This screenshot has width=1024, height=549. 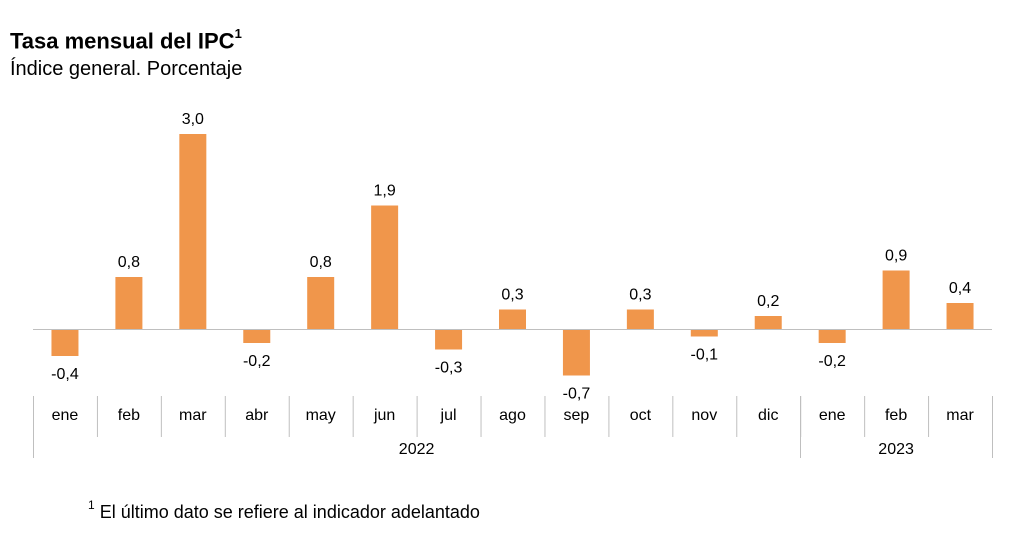 What do you see at coordinates (449, 368) in the screenshot?
I see `data-label-6: -0,3` at bounding box center [449, 368].